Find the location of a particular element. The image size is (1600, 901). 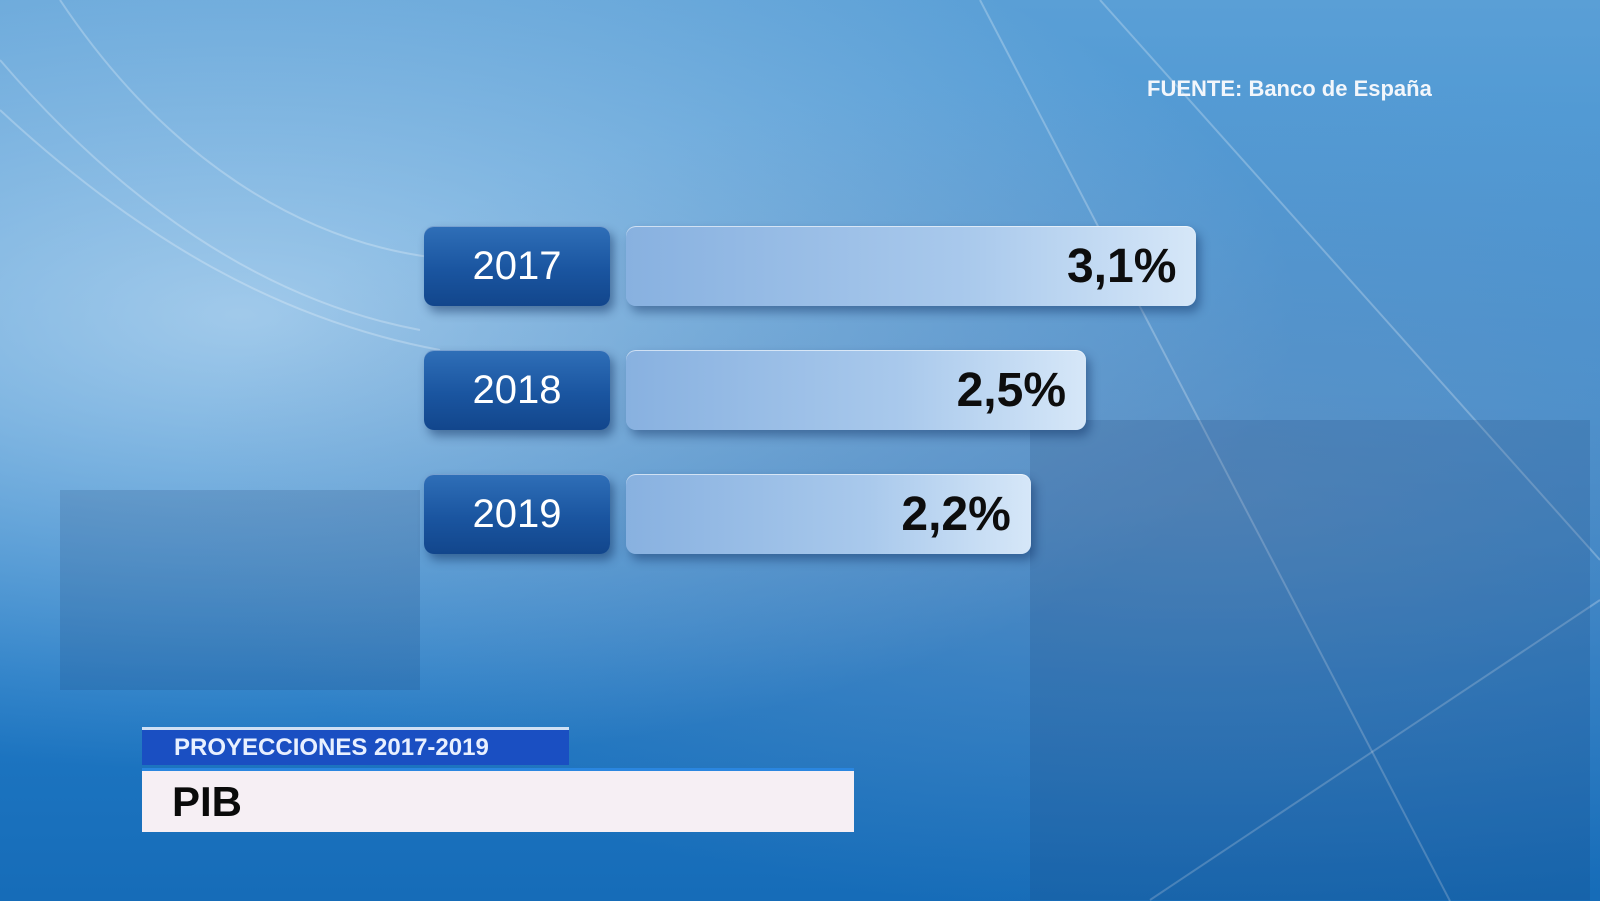

bar-2017: 3,1% is located at coordinates (911, 266).